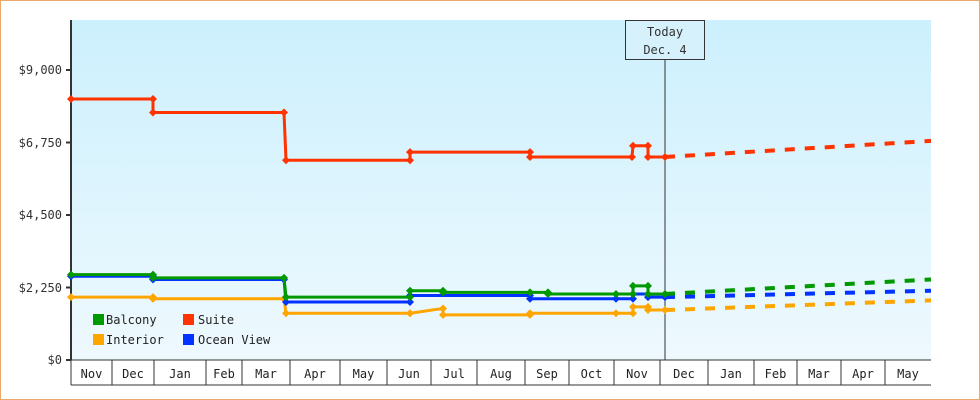 This screenshot has width=980, height=400. Describe the element at coordinates (665, 50) in the screenshot. I see `today-date: Dec. 4` at that location.